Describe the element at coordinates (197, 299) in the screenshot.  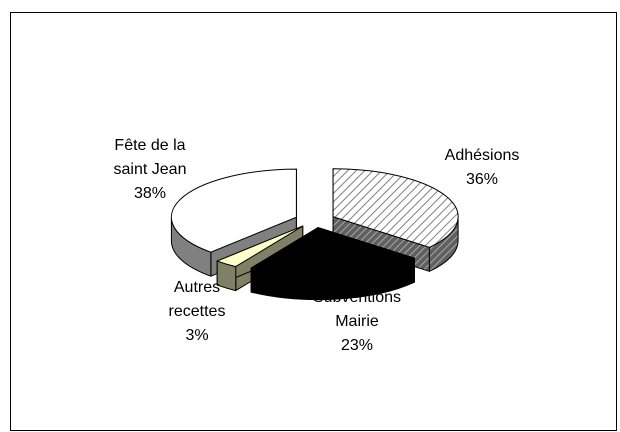
I see `category-label: Autres recettes` at that location.